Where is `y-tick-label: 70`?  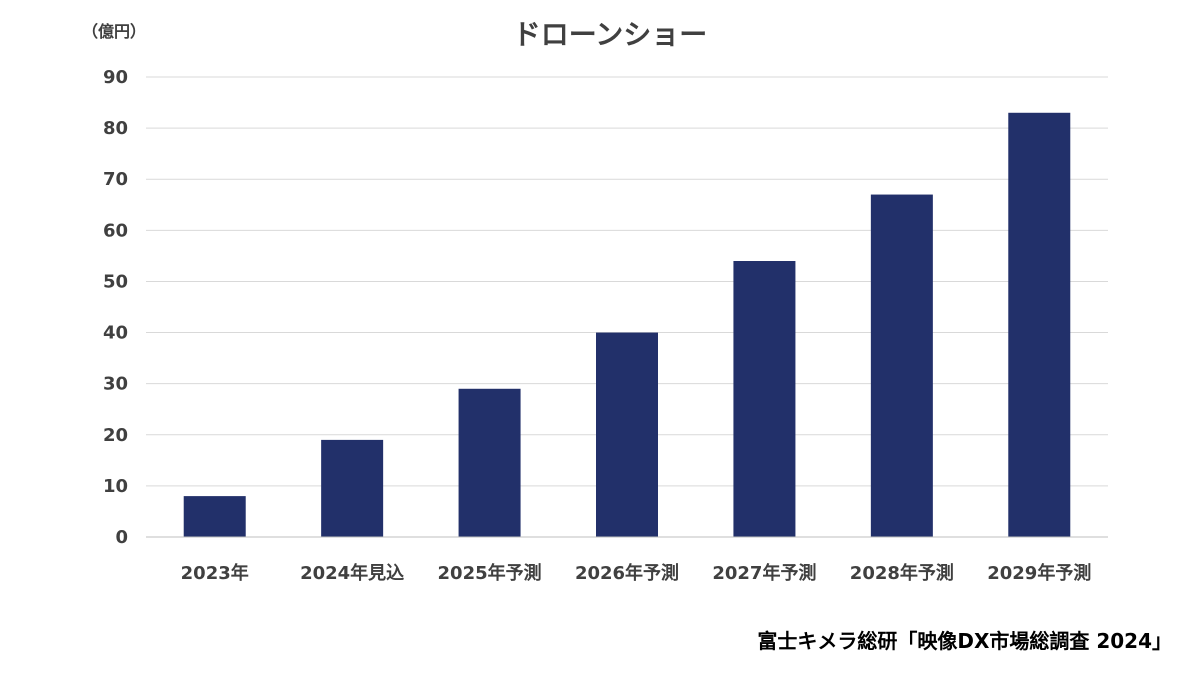
y-tick-label: 70 is located at coordinates (115, 179).